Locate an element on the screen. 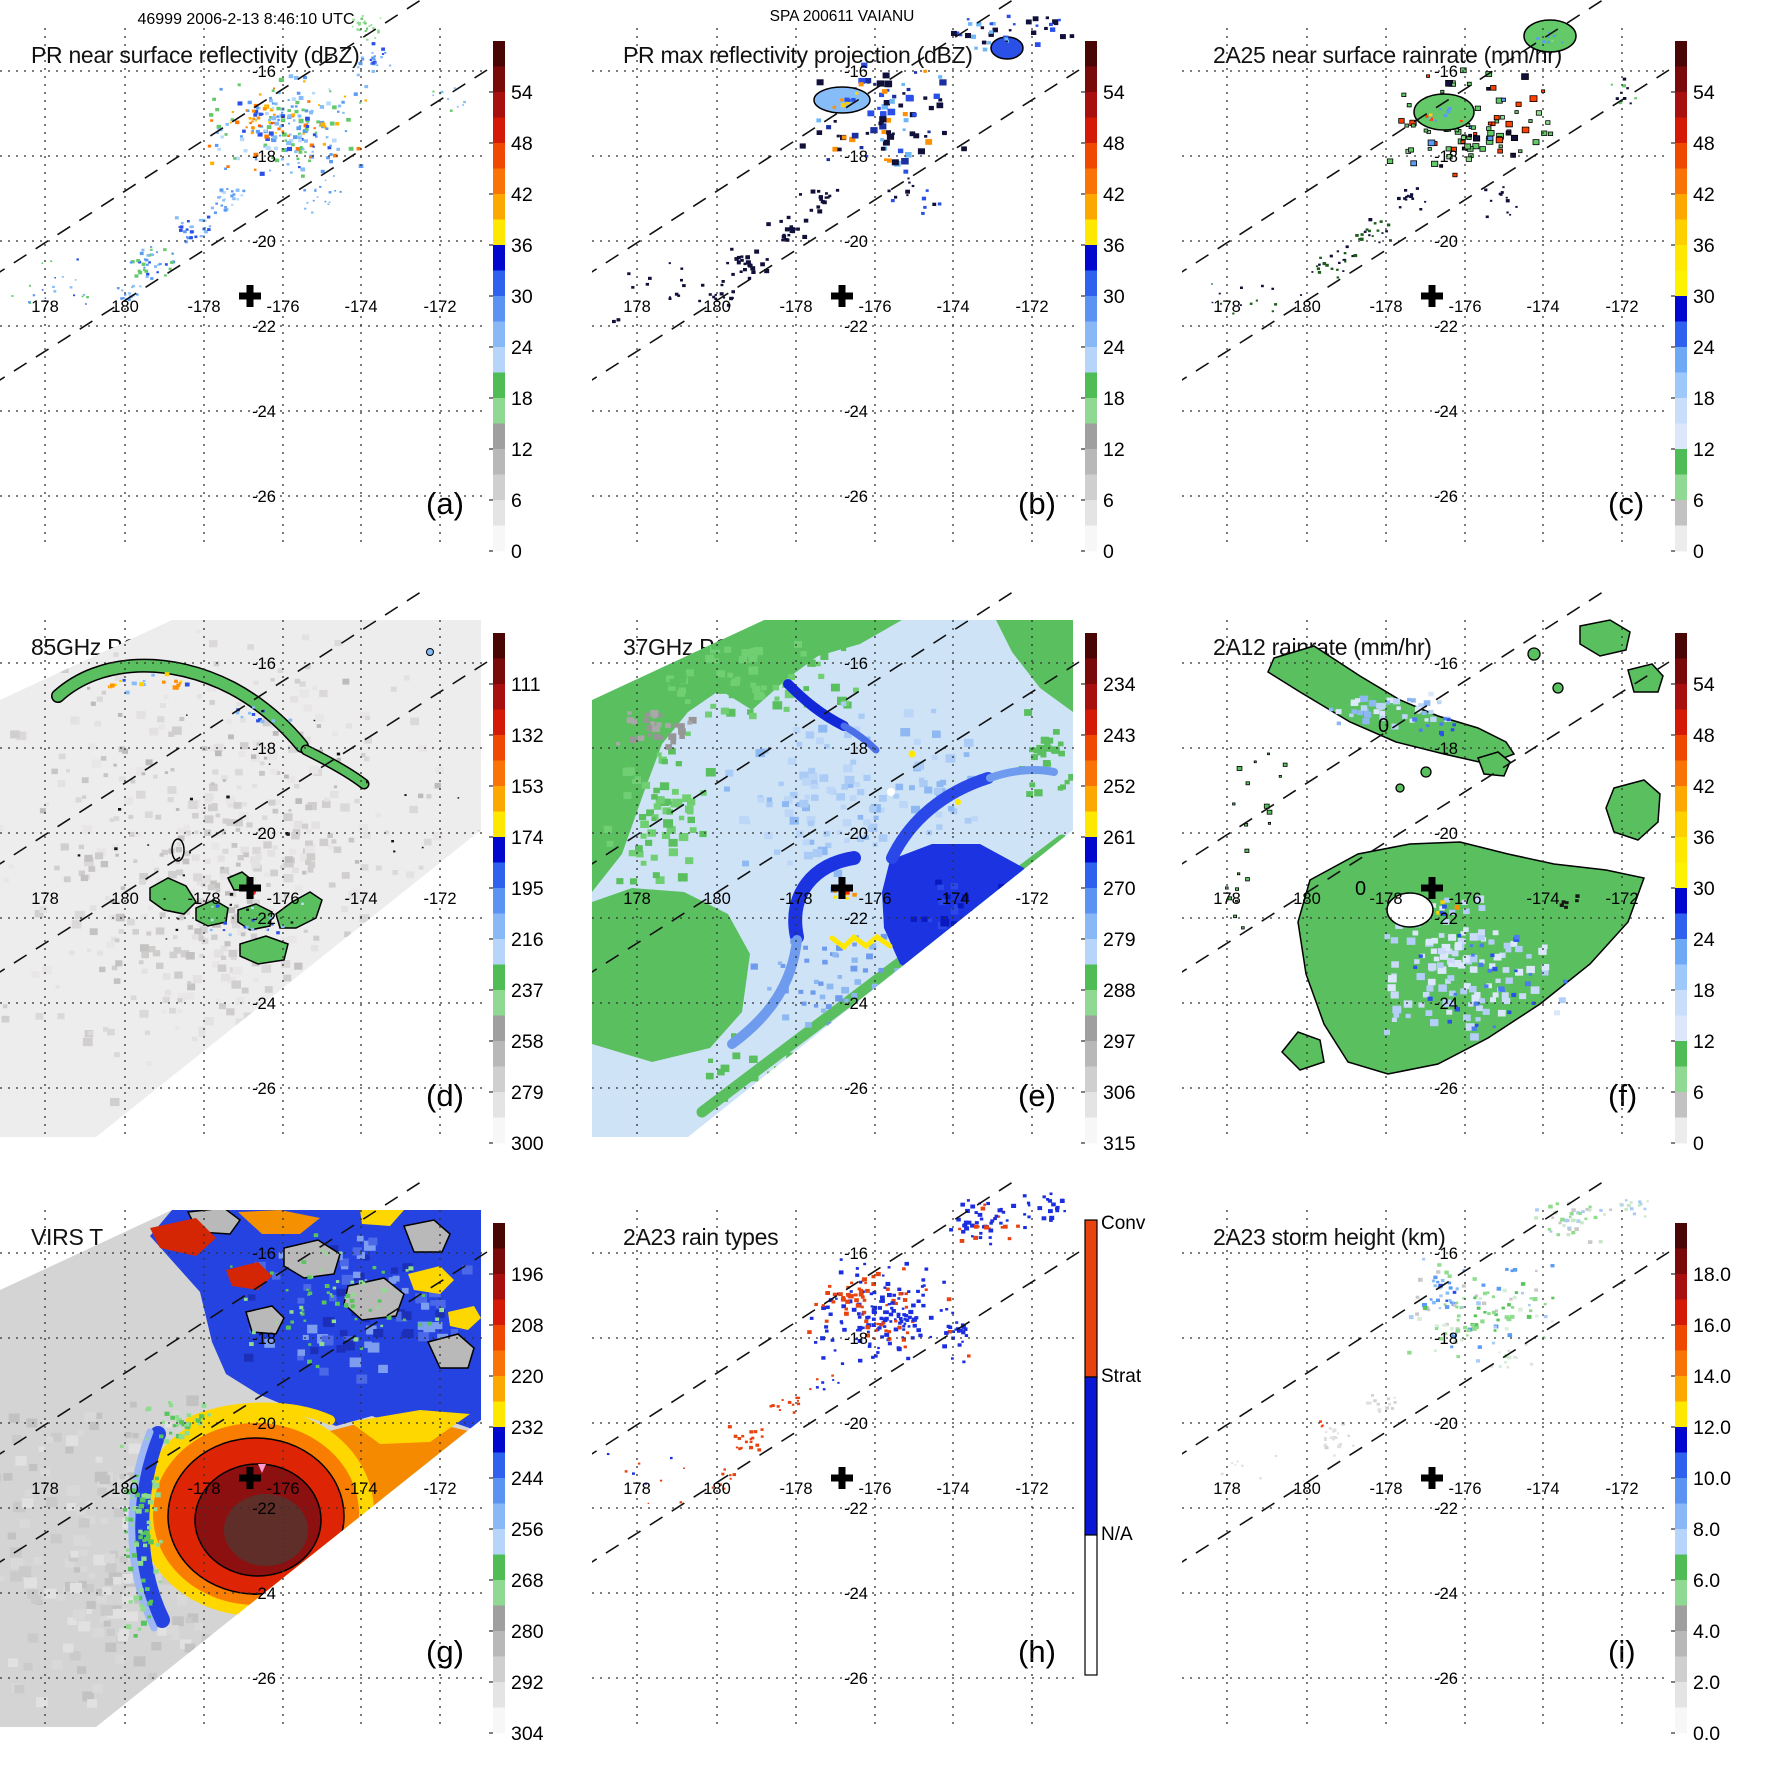 This screenshot has width=1771, height=1771. svg-text: 24 is located at coordinates (522, 348).